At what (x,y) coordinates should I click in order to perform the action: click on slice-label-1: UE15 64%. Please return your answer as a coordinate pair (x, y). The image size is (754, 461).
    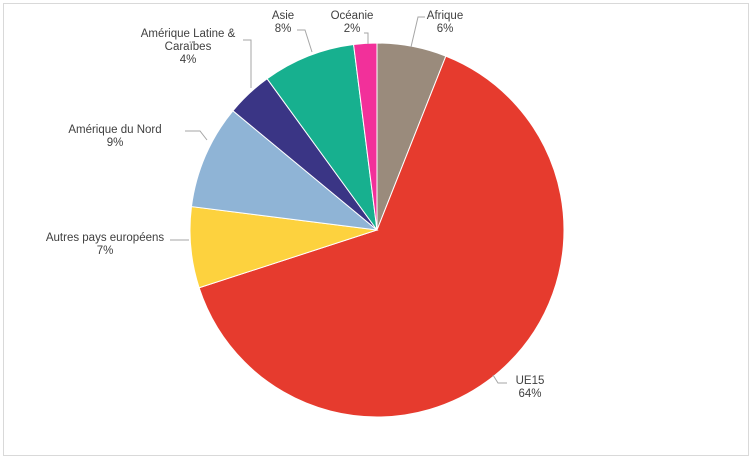
    Looking at the image, I should click on (530, 387).